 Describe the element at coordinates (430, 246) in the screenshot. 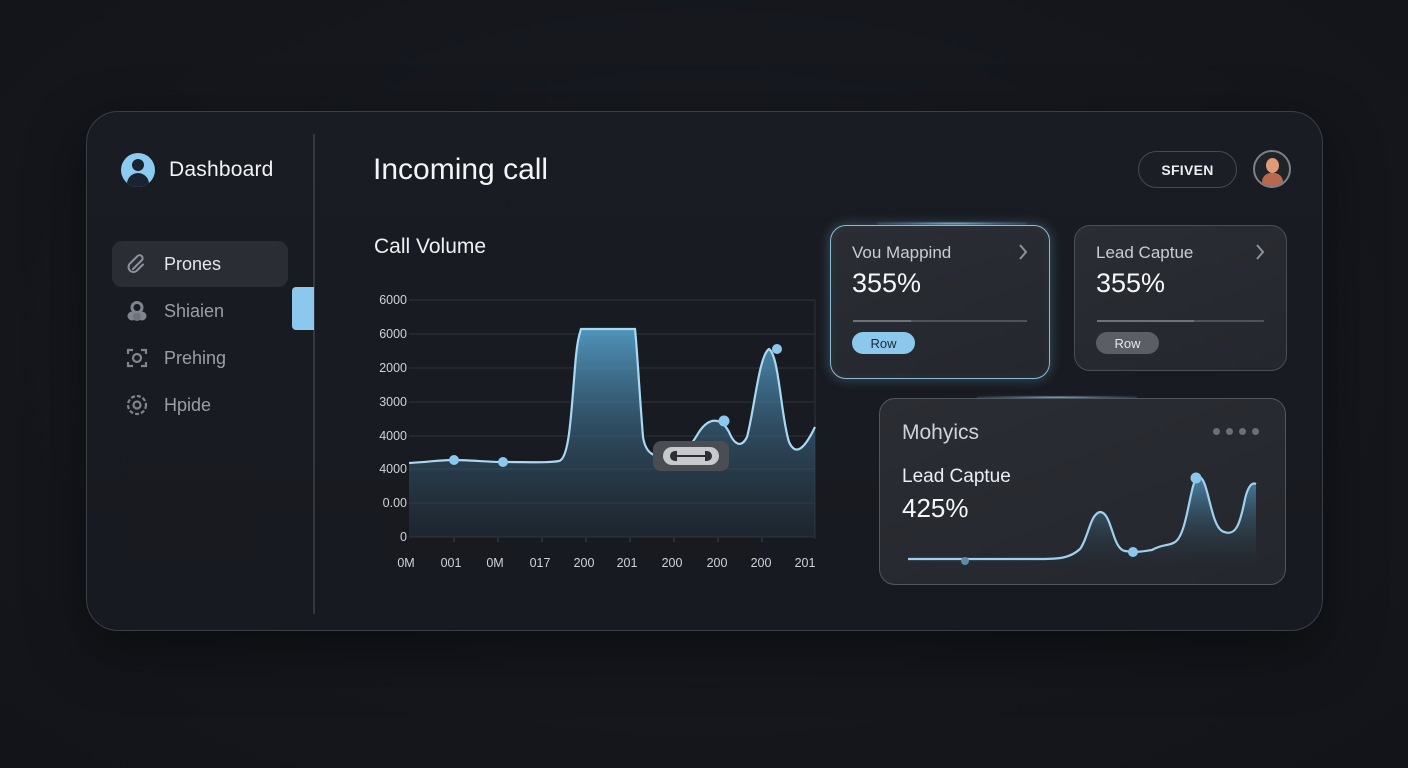

I see `call-volume-title: Call Volume` at that location.